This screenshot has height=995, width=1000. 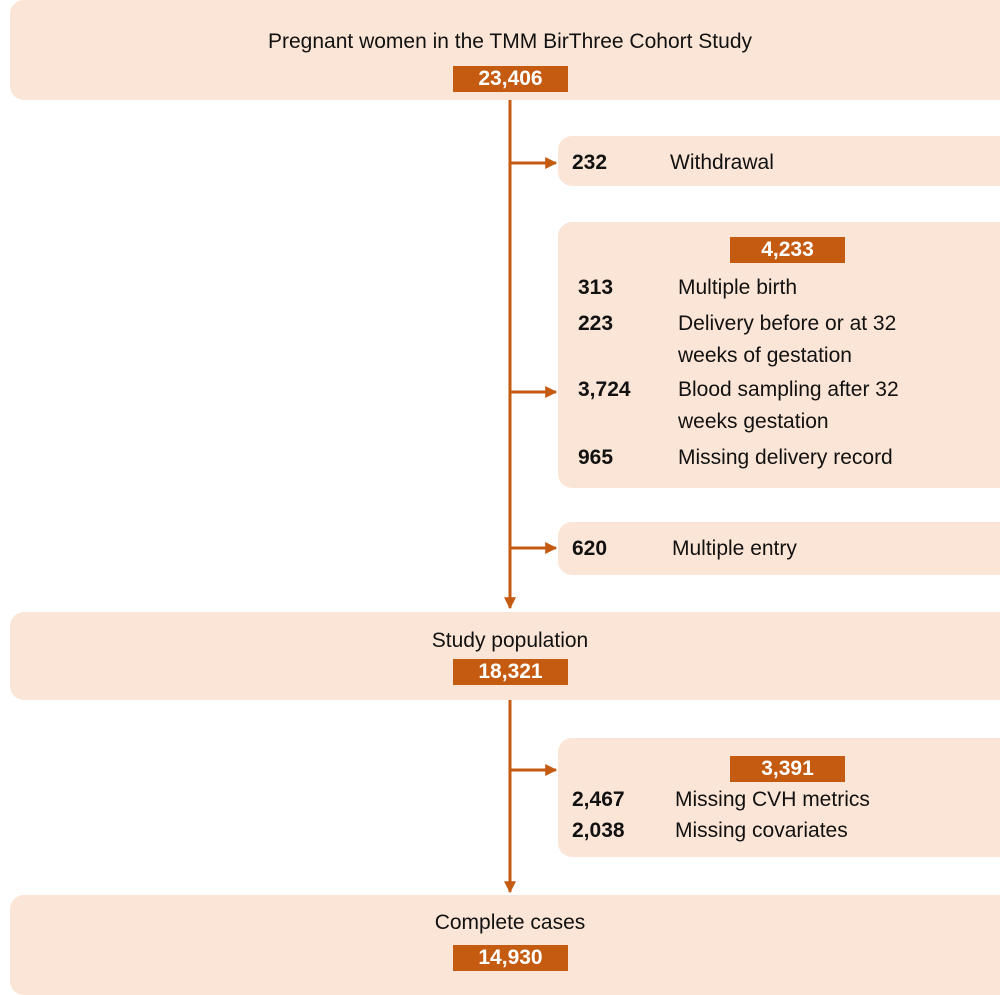 What do you see at coordinates (510, 672) in the screenshot?
I see `step-count: 18,321` at bounding box center [510, 672].